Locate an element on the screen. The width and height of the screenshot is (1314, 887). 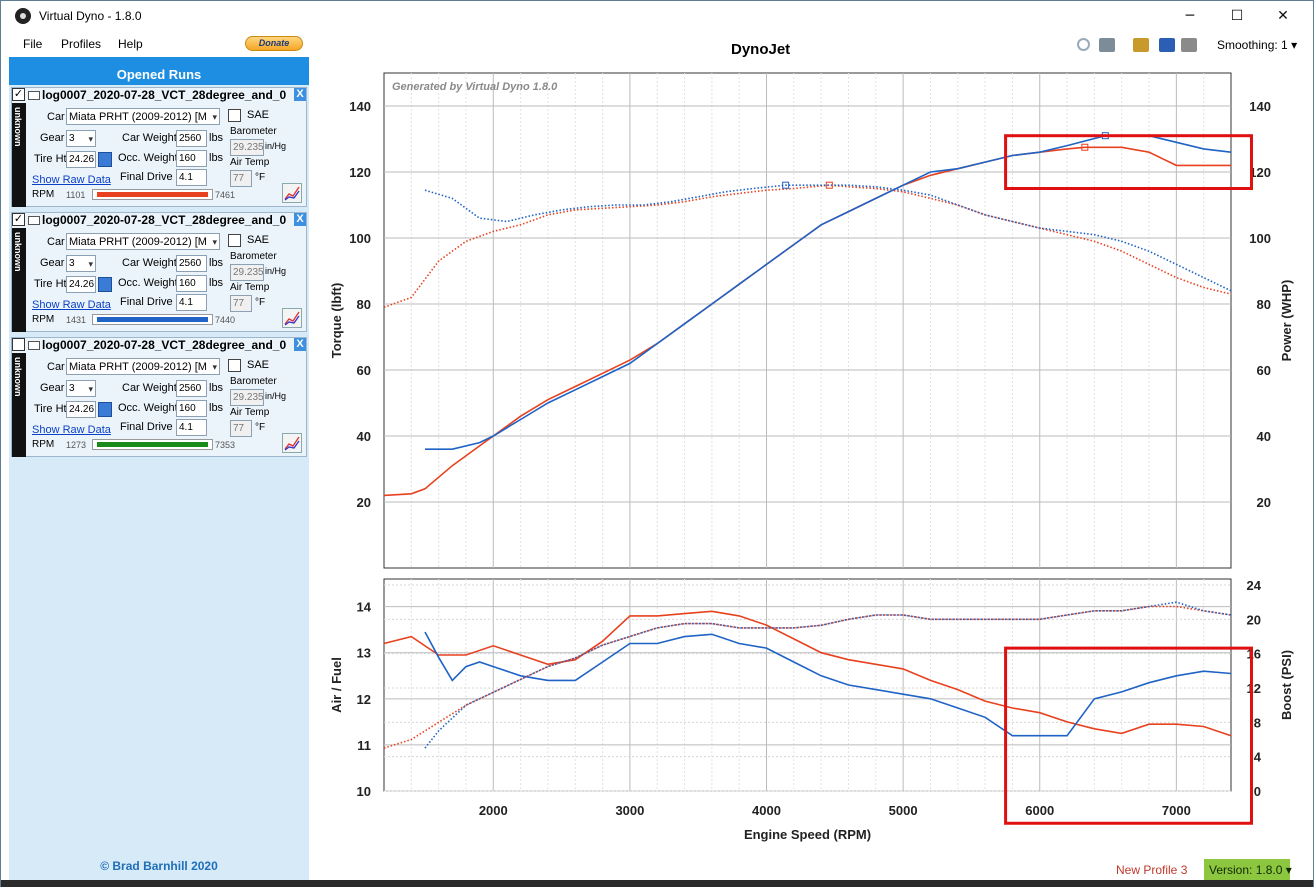
rpm-min-value: 1273 is located at coordinates (76, 445).